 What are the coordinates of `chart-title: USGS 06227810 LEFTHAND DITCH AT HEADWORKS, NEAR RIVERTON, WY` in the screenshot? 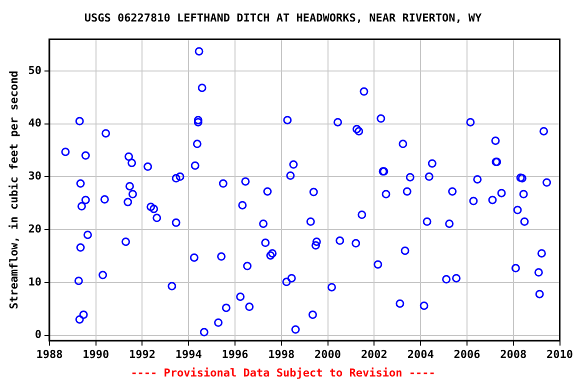 It's located at (283, 17).